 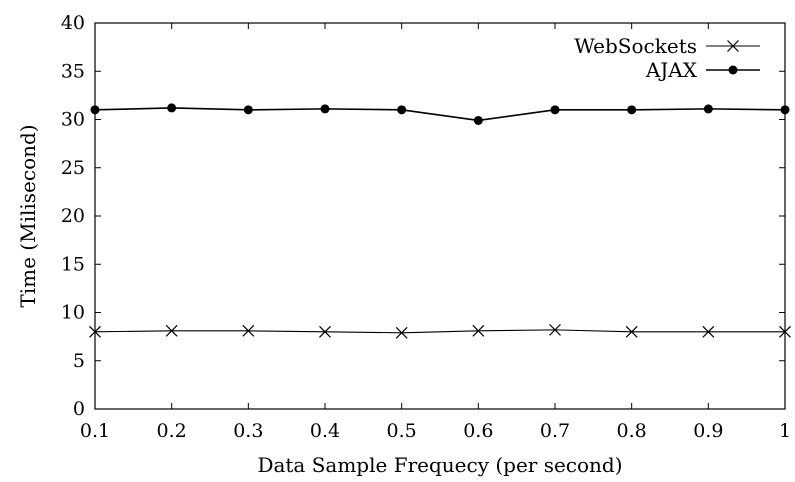 What do you see at coordinates (248, 431) in the screenshot?
I see `x-tick-label: 0.3` at bounding box center [248, 431].